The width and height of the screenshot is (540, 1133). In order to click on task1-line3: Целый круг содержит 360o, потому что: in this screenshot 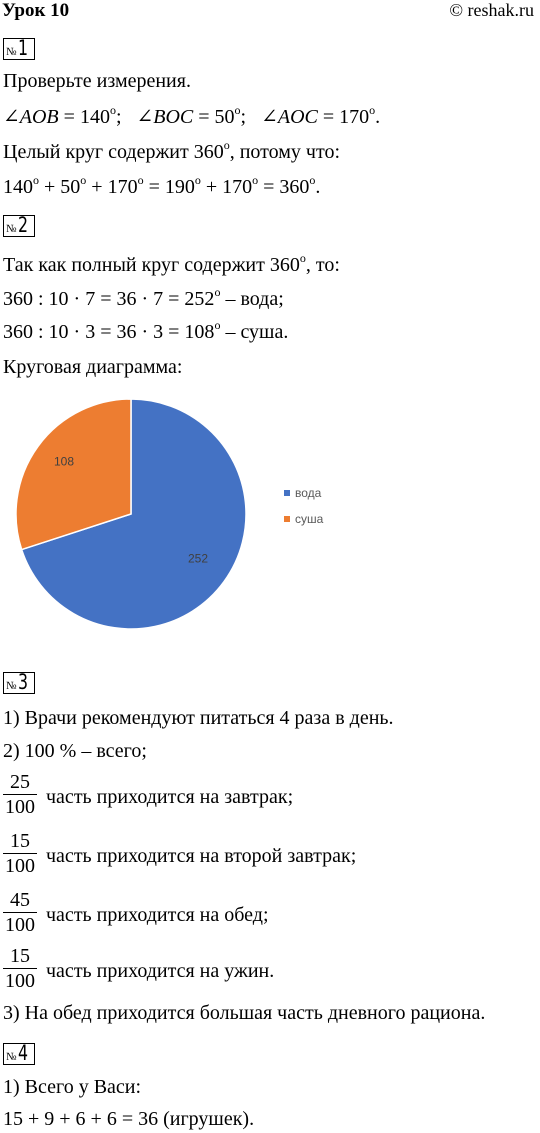, I will do `click(172, 150)`.